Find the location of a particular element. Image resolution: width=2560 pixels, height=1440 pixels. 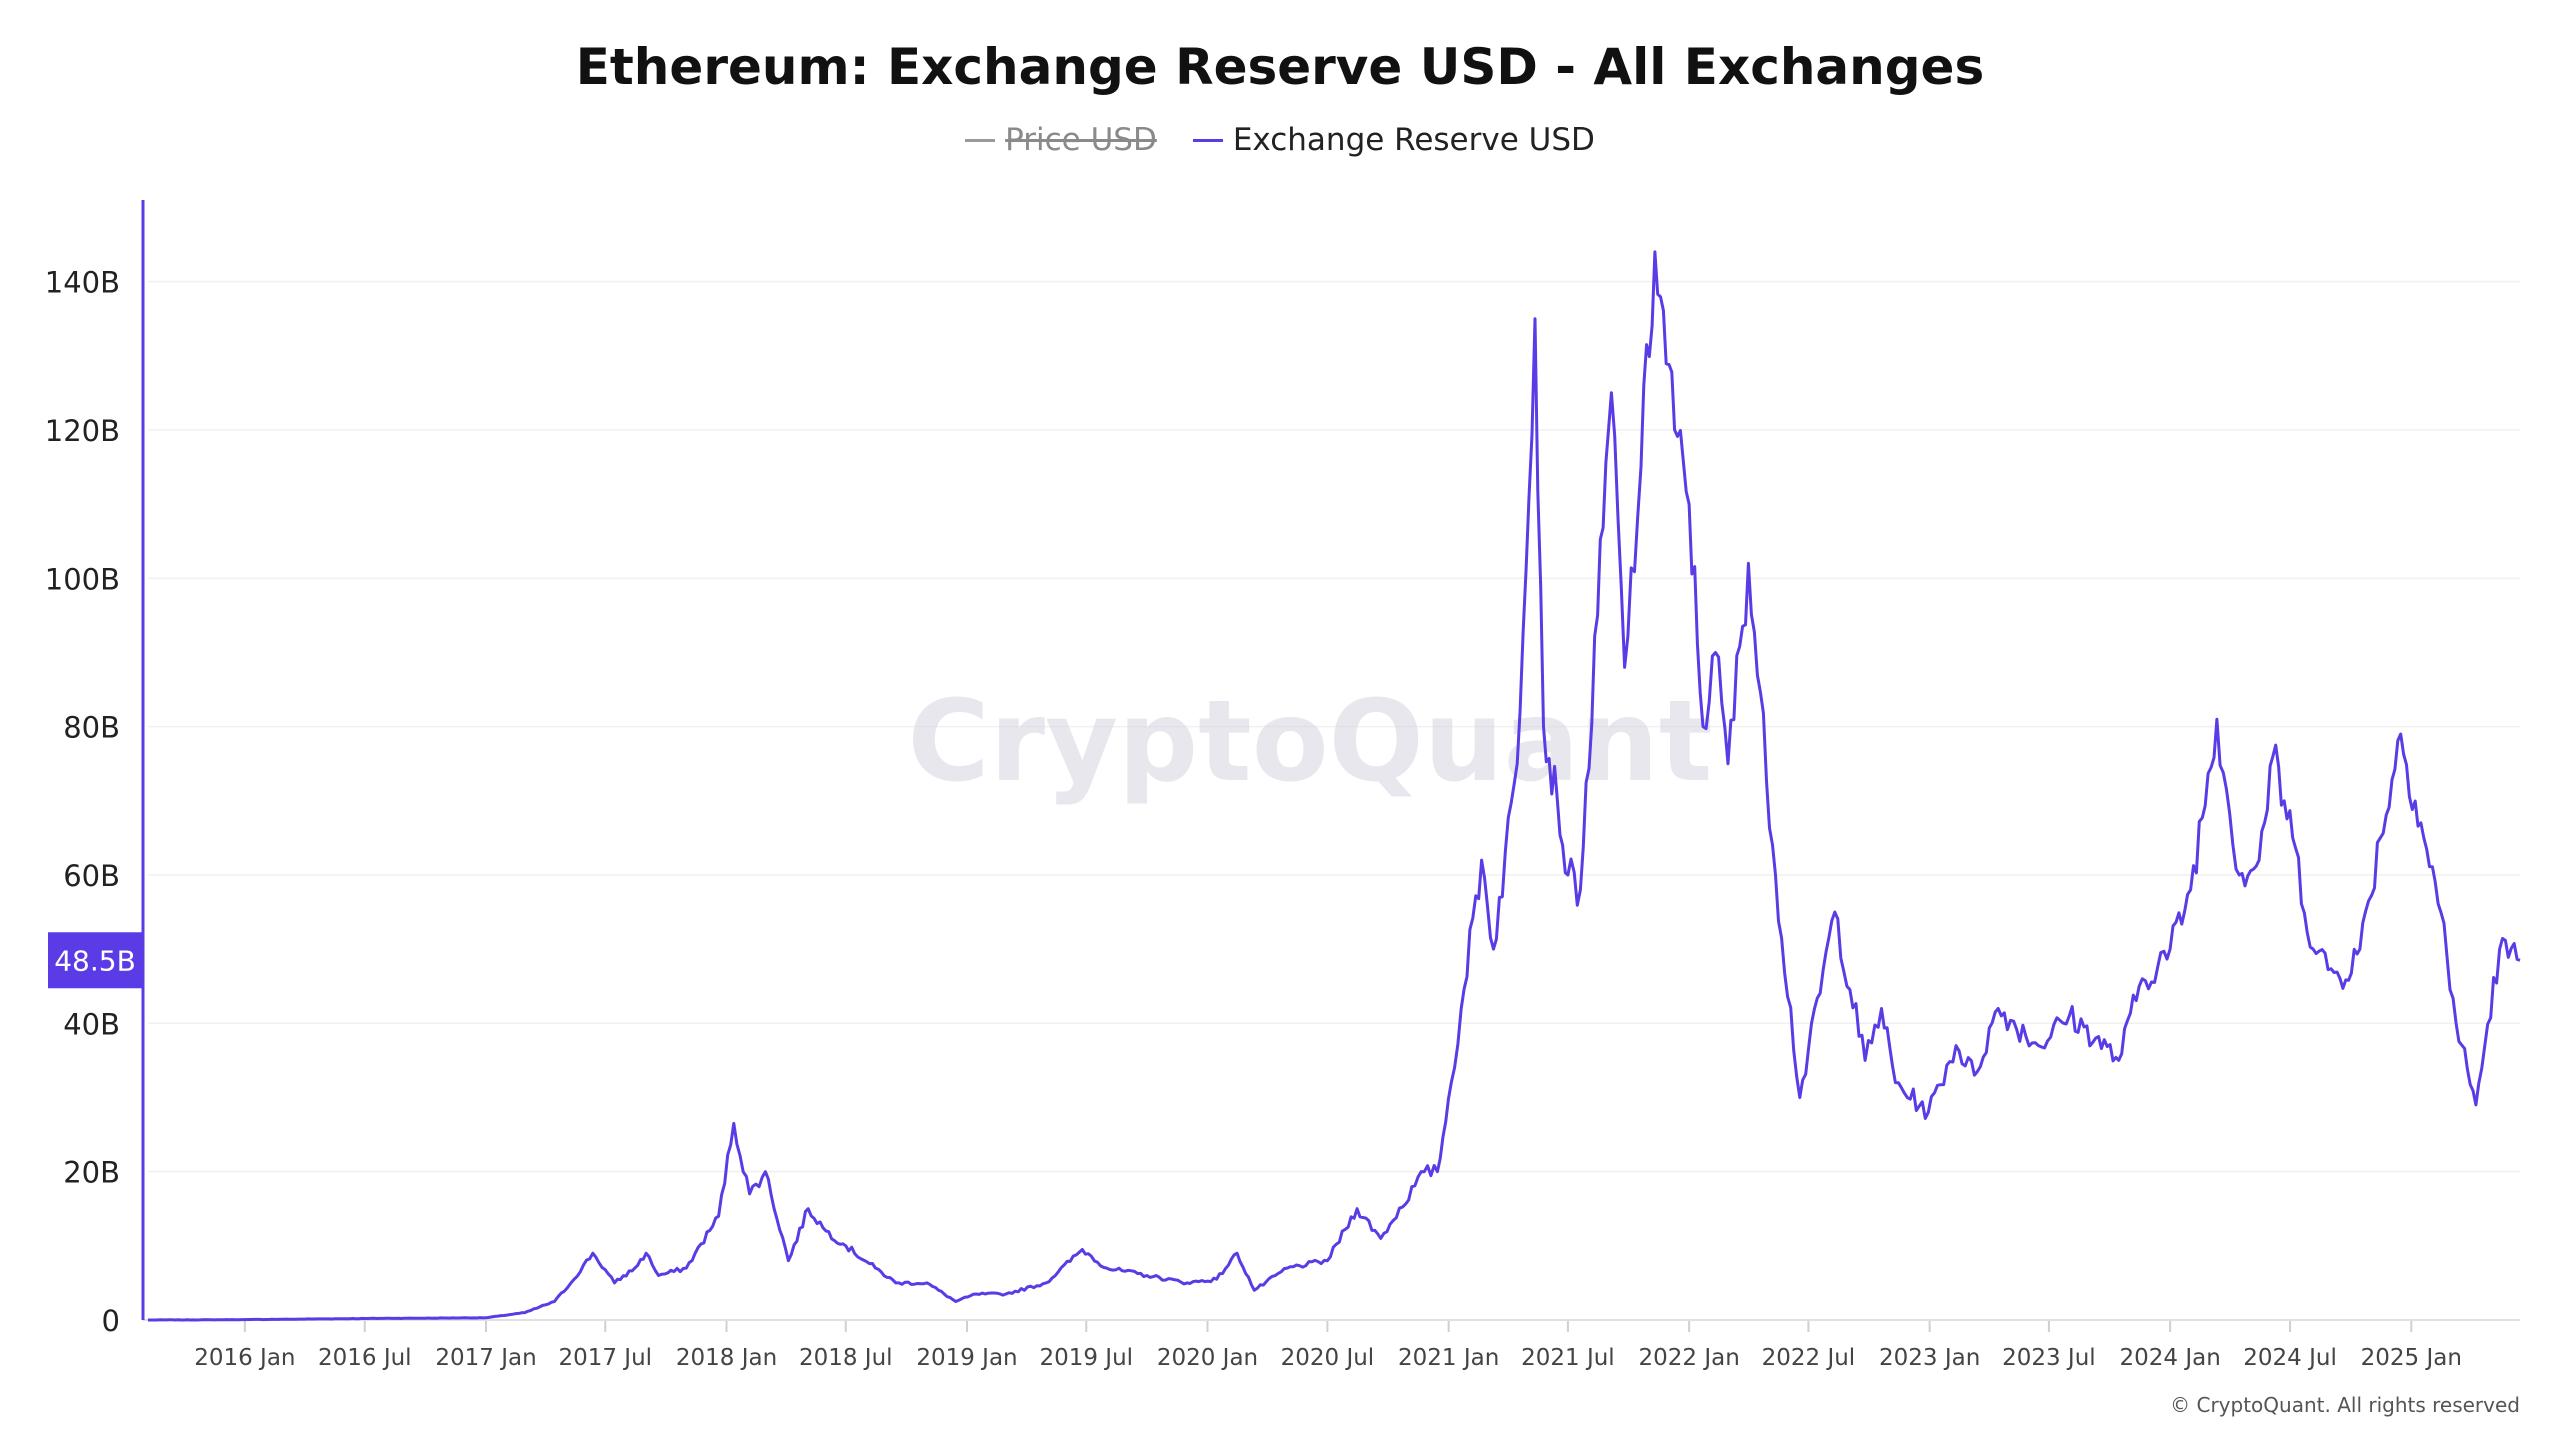

y-tick-label: 60B is located at coordinates (91, 876).